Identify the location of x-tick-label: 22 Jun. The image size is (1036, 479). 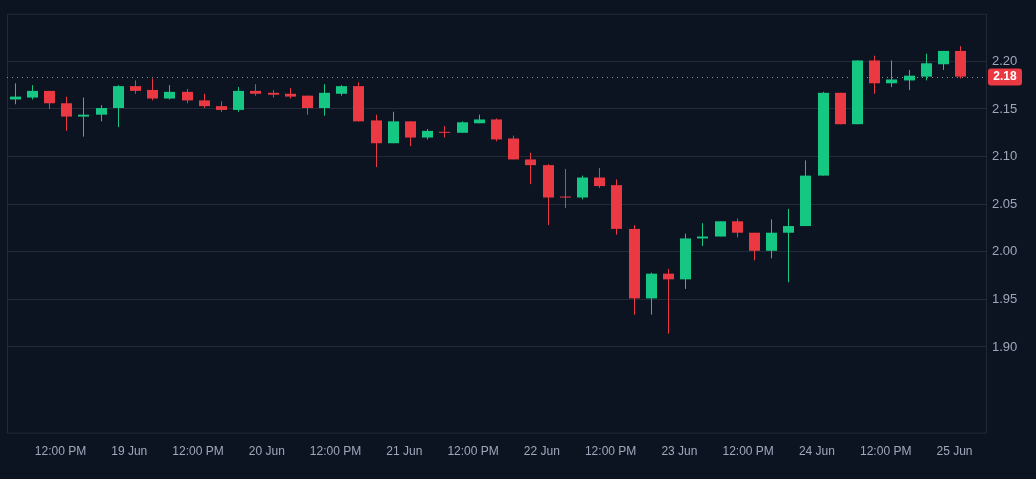
(541, 451).